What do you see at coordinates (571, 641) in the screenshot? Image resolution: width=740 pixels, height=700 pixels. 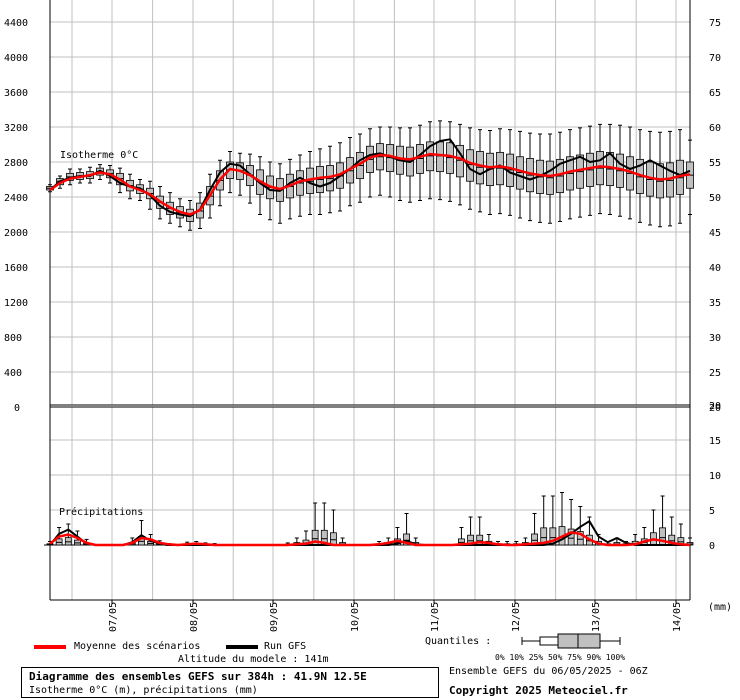 I see `quantile-box-icon` at bounding box center [571, 641].